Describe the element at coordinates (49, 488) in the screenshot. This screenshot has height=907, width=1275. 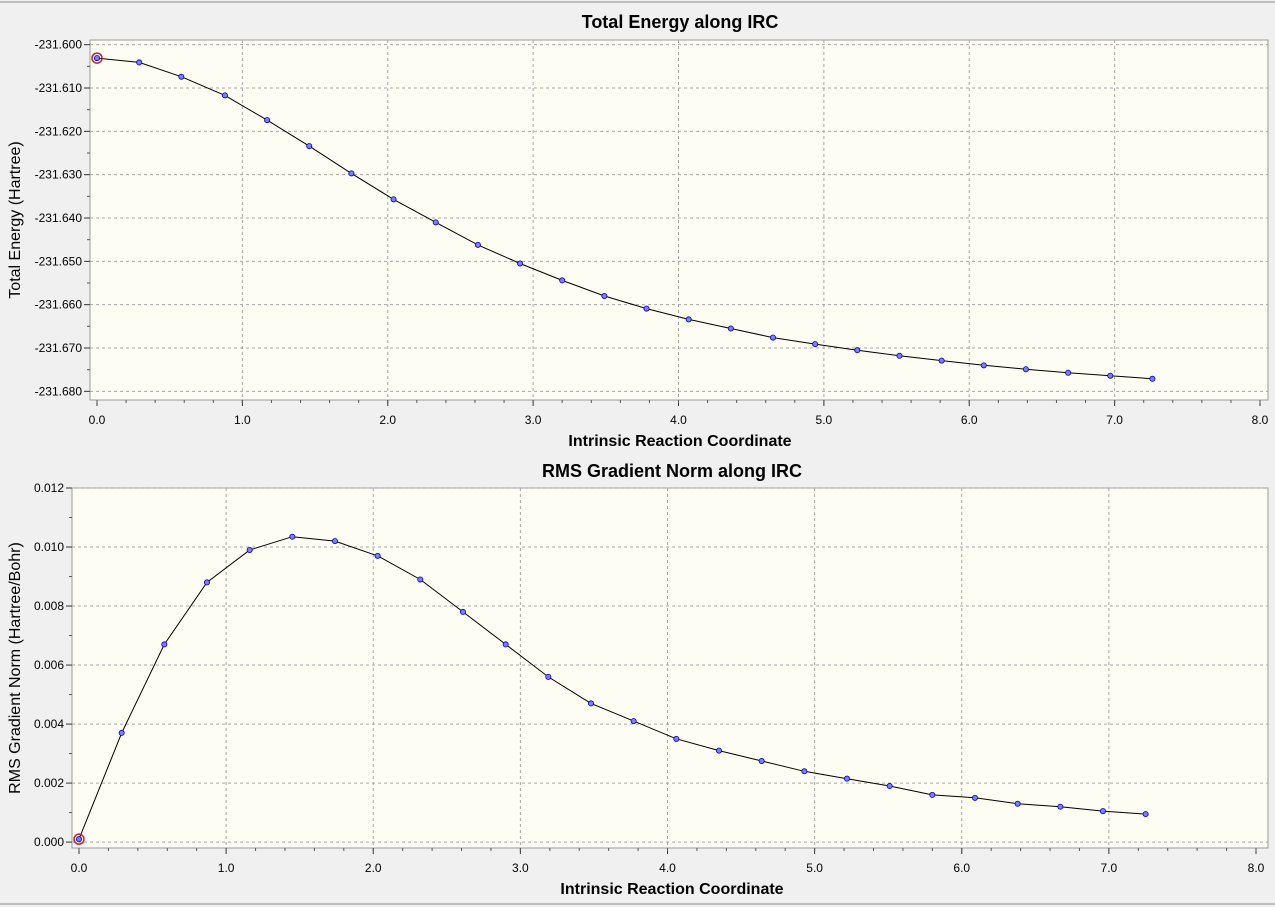
I see `y-tick-label: 0.012` at that location.